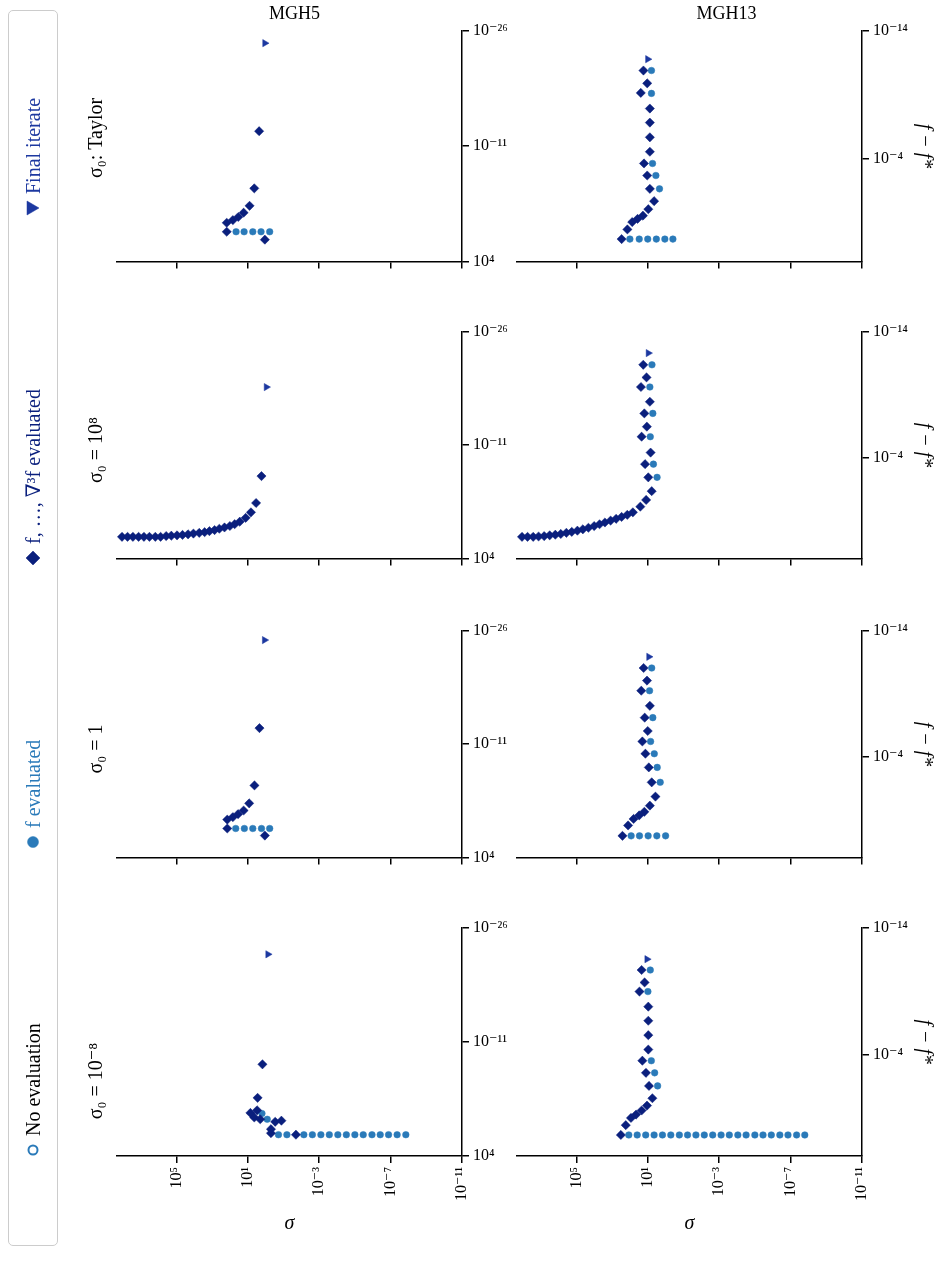 The image size is (941, 1276). I want to click on text: σ₀: Taylor, so click(96, 138).